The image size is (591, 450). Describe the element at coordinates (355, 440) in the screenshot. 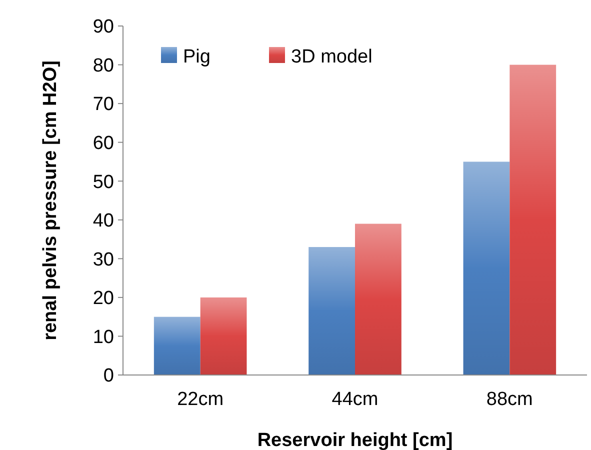

I see `x-axis-title: Reservoir height [cm]` at that location.